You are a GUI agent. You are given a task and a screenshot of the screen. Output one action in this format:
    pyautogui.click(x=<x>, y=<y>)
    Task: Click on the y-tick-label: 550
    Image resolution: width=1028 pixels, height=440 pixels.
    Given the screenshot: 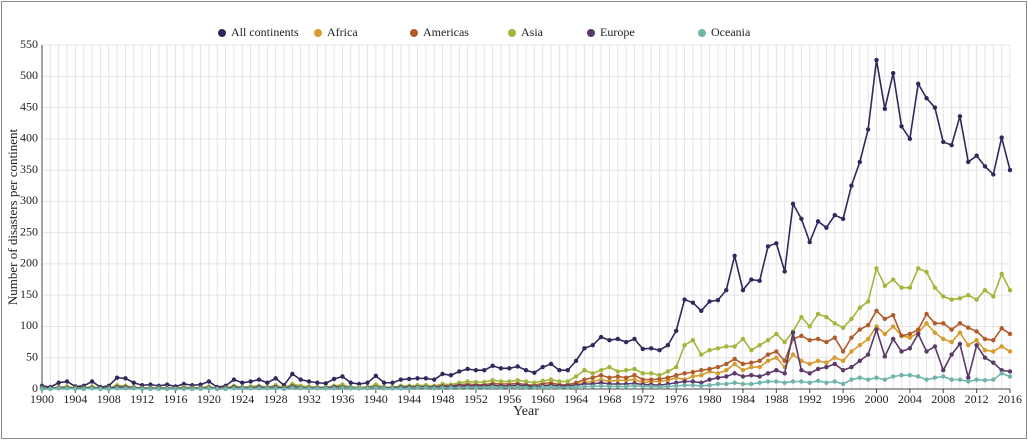 What is the action you would take?
    pyautogui.click(x=29, y=44)
    